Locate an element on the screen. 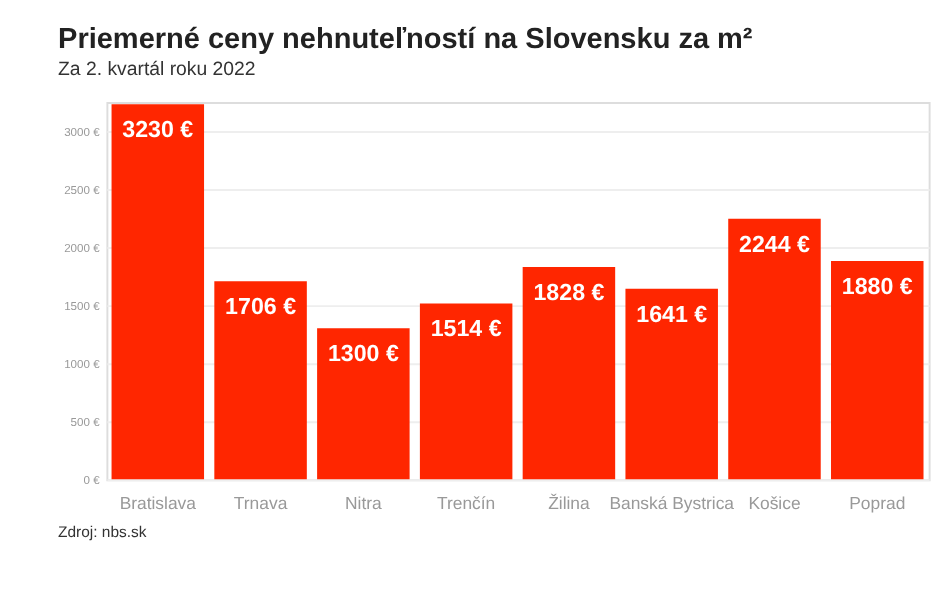 The width and height of the screenshot is (948, 604). data-label: 1880 € is located at coordinates (877, 286).